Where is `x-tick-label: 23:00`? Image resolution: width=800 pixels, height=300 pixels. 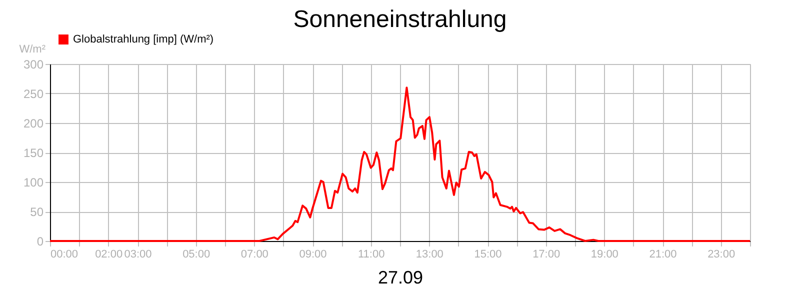 x-tick-label: 23:00 is located at coordinates (722, 254).